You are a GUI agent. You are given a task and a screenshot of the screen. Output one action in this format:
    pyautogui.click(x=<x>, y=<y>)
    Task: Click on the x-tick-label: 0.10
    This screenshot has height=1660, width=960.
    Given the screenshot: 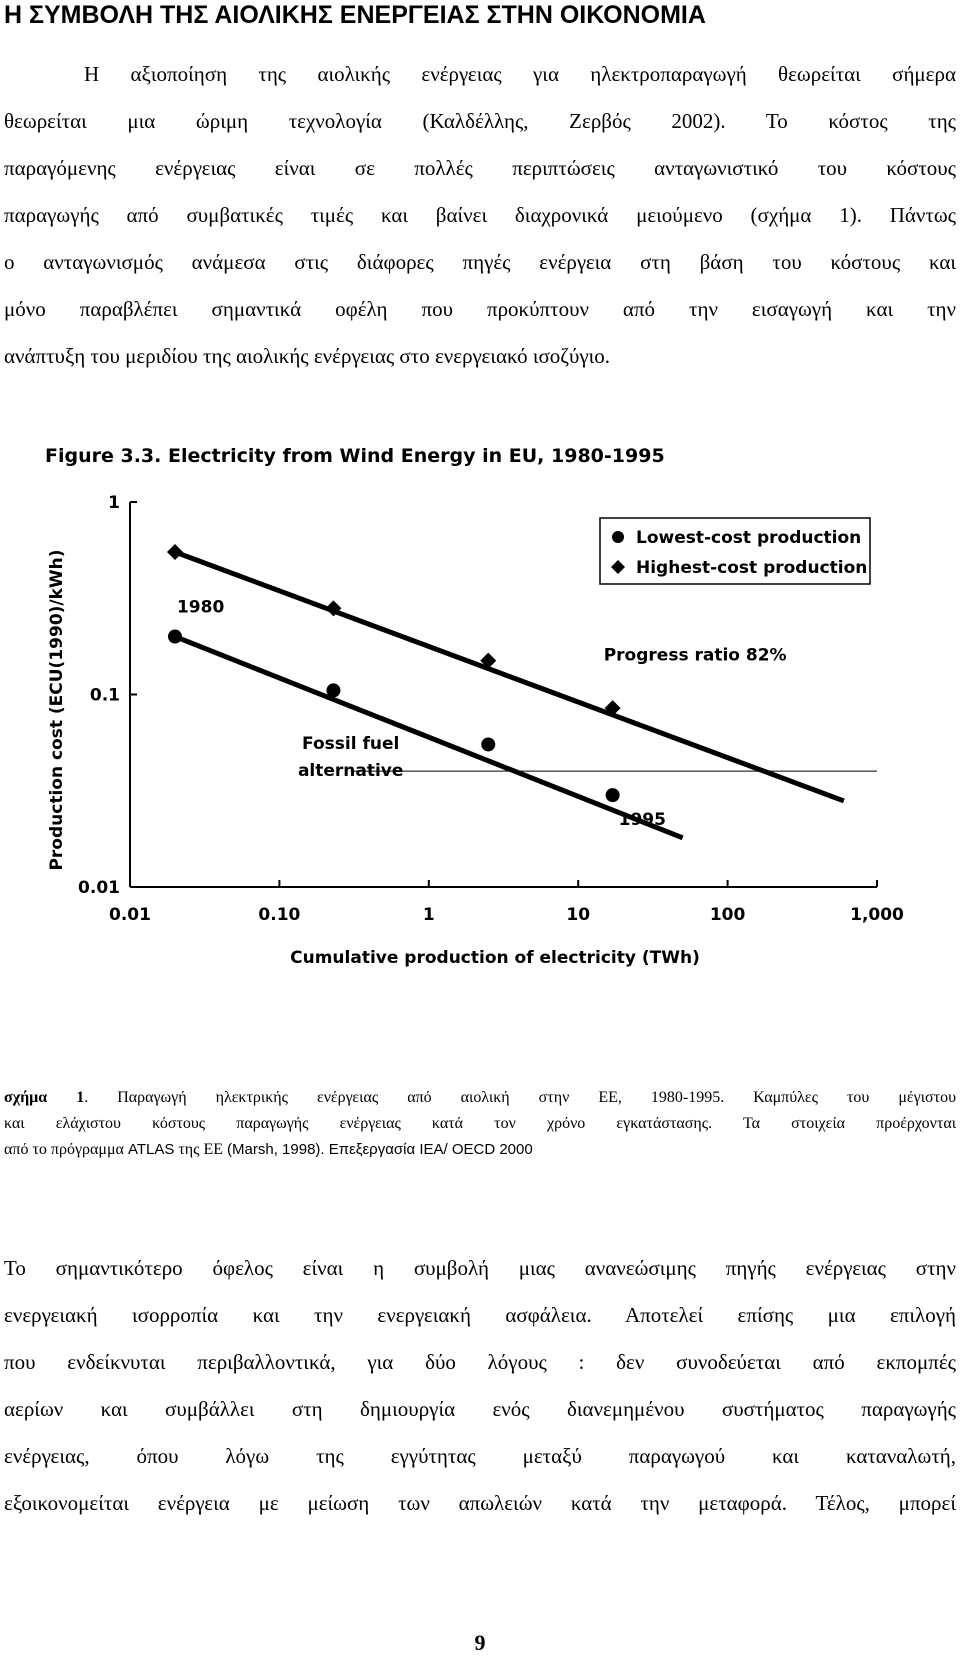 What is the action you would take?
    pyautogui.click(x=279, y=915)
    